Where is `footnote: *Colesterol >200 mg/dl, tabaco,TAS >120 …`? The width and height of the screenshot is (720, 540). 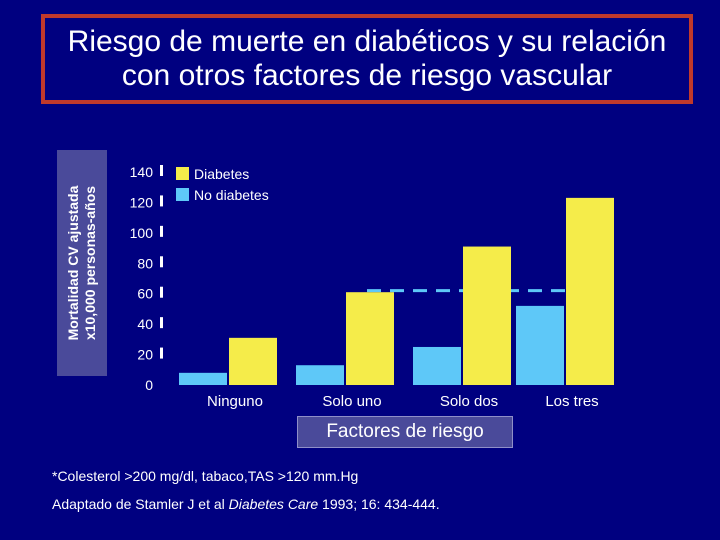
footnote: *Colesterol >200 mg/dl, tabaco,TAS >120 … is located at coordinates (205, 476).